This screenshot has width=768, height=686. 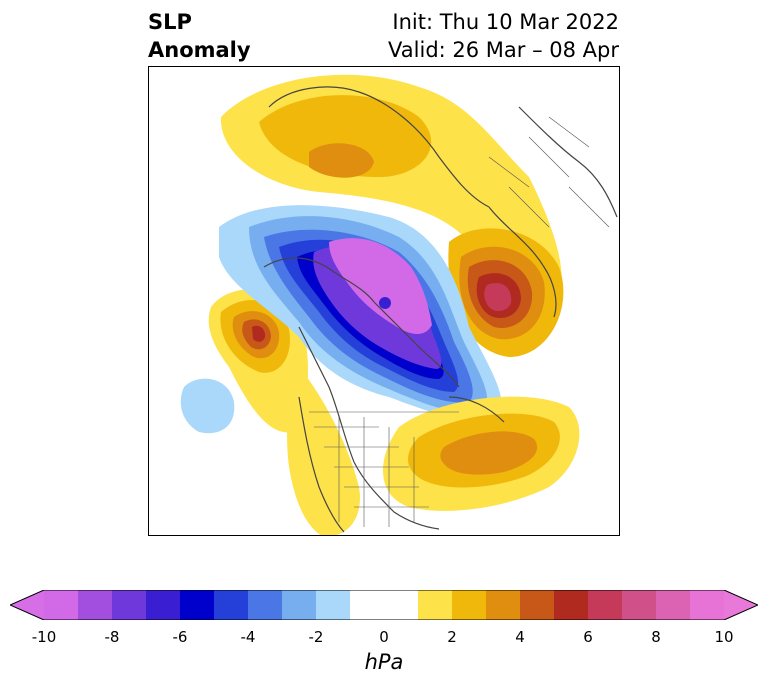 I want to click on pacific-low, so click(x=207, y=406).